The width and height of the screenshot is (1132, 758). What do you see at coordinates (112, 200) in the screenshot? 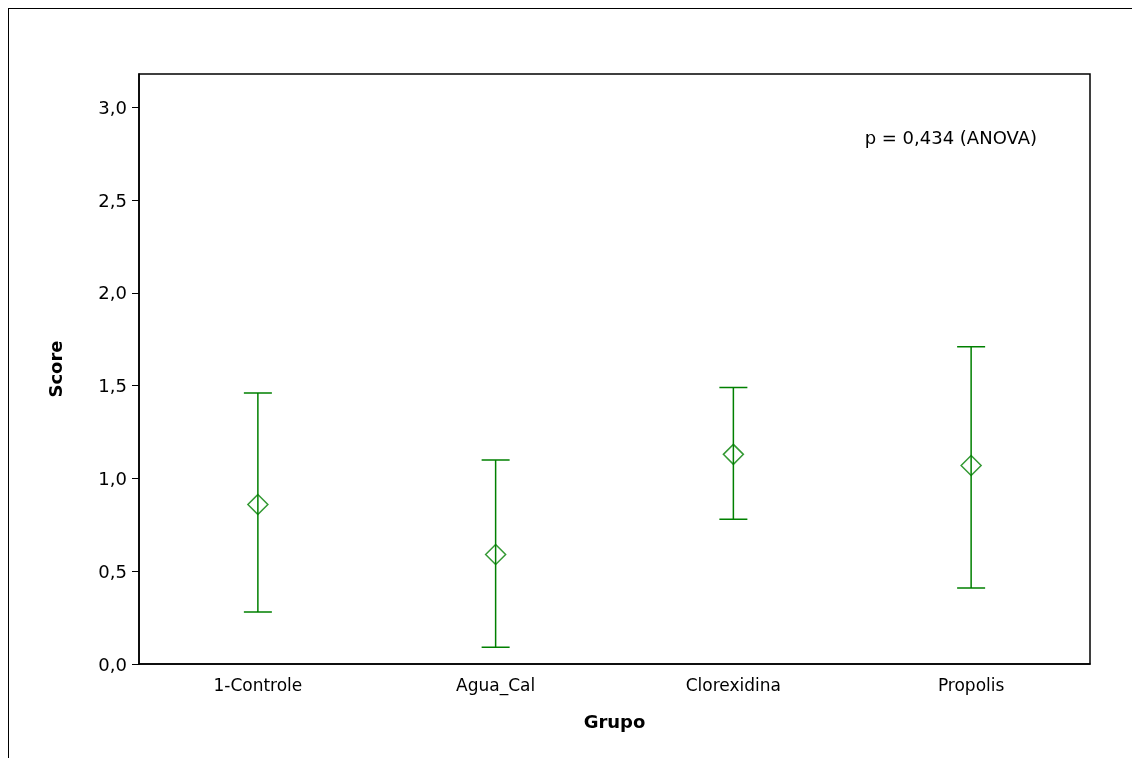
I see `y-tick-label: 2,5` at bounding box center [112, 200].